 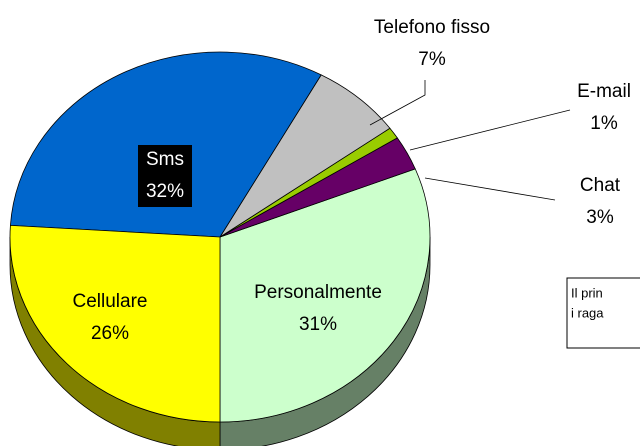 What do you see at coordinates (432, 27) in the screenshot?
I see `slice-label: Telefono fisso` at bounding box center [432, 27].